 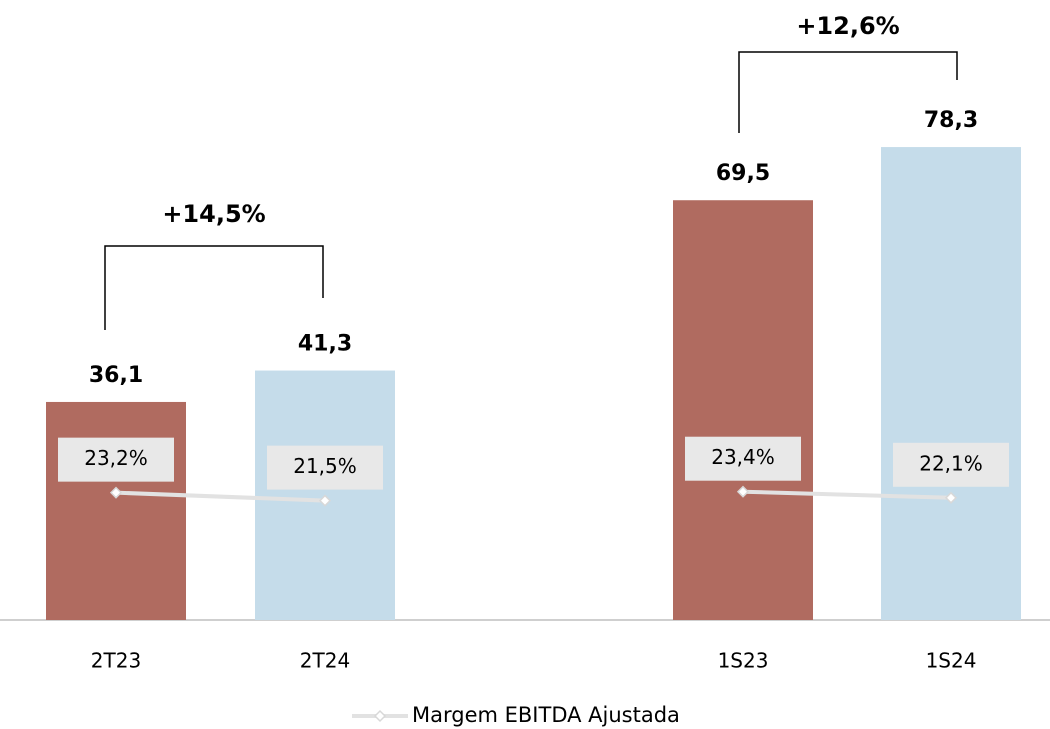 I want to click on x-tick-label: 1S24, so click(x=951, y=661).